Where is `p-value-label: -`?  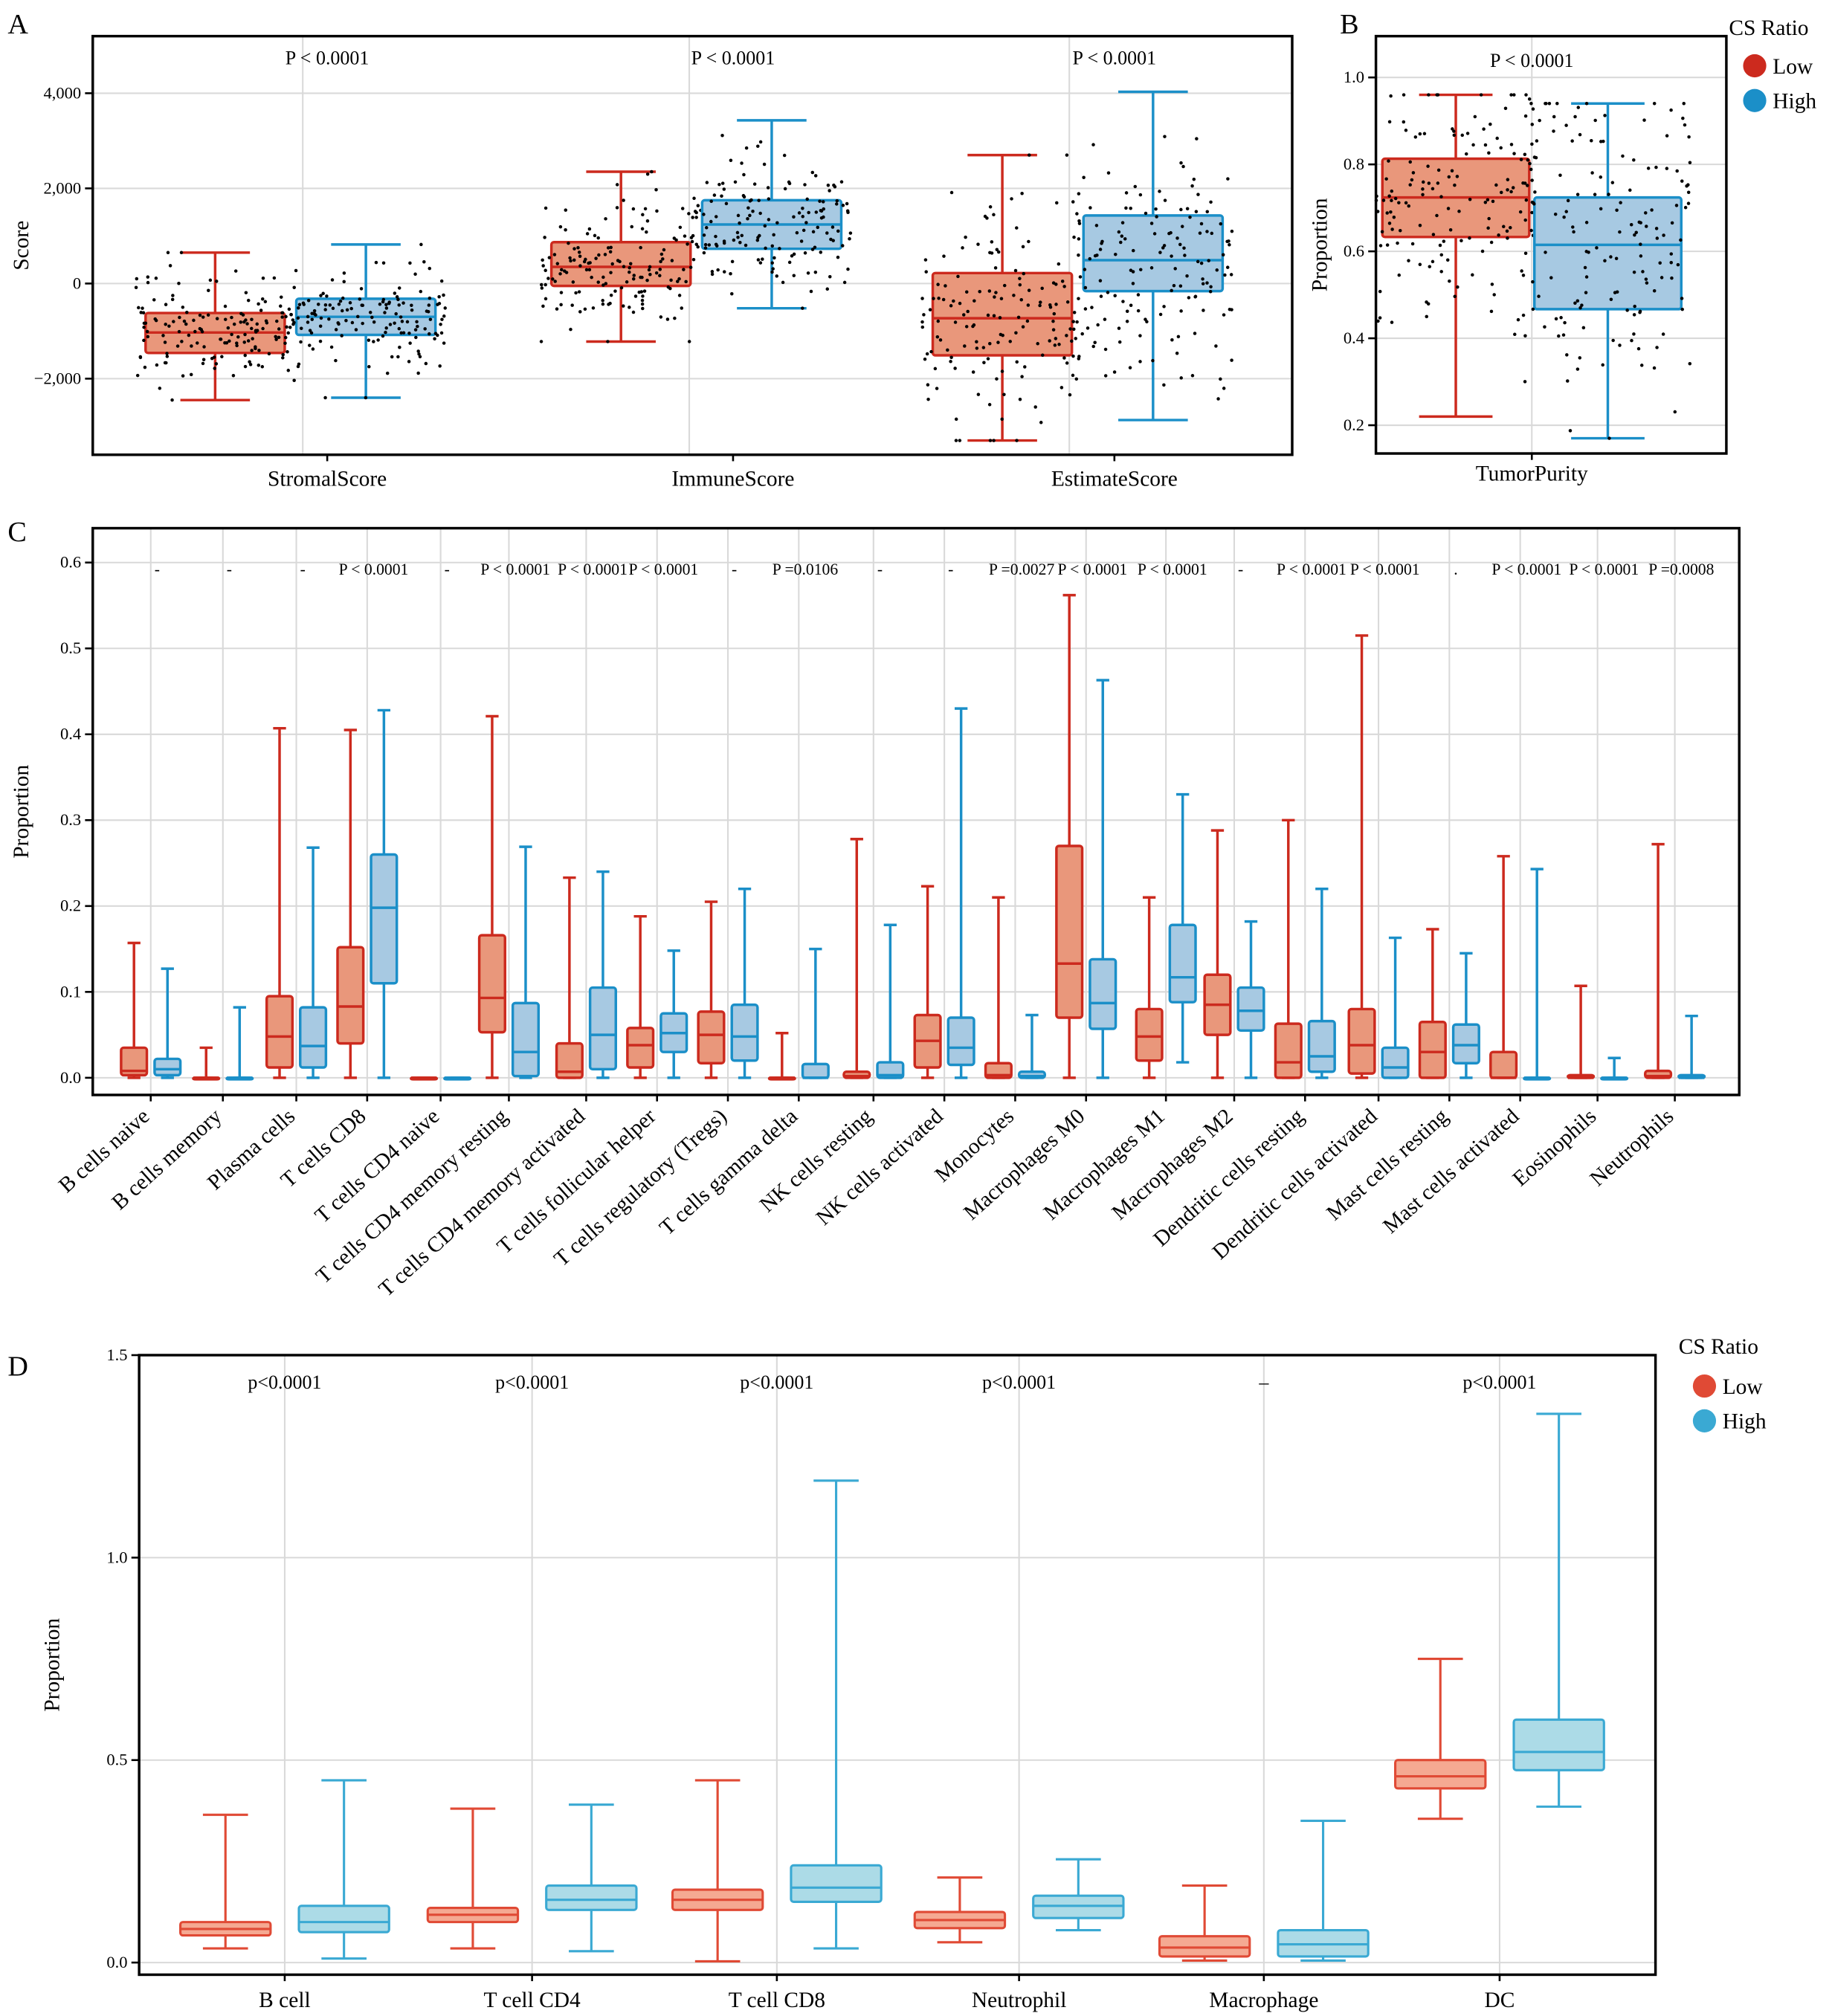 p-value-label: - is located at coordinates (230, 569).